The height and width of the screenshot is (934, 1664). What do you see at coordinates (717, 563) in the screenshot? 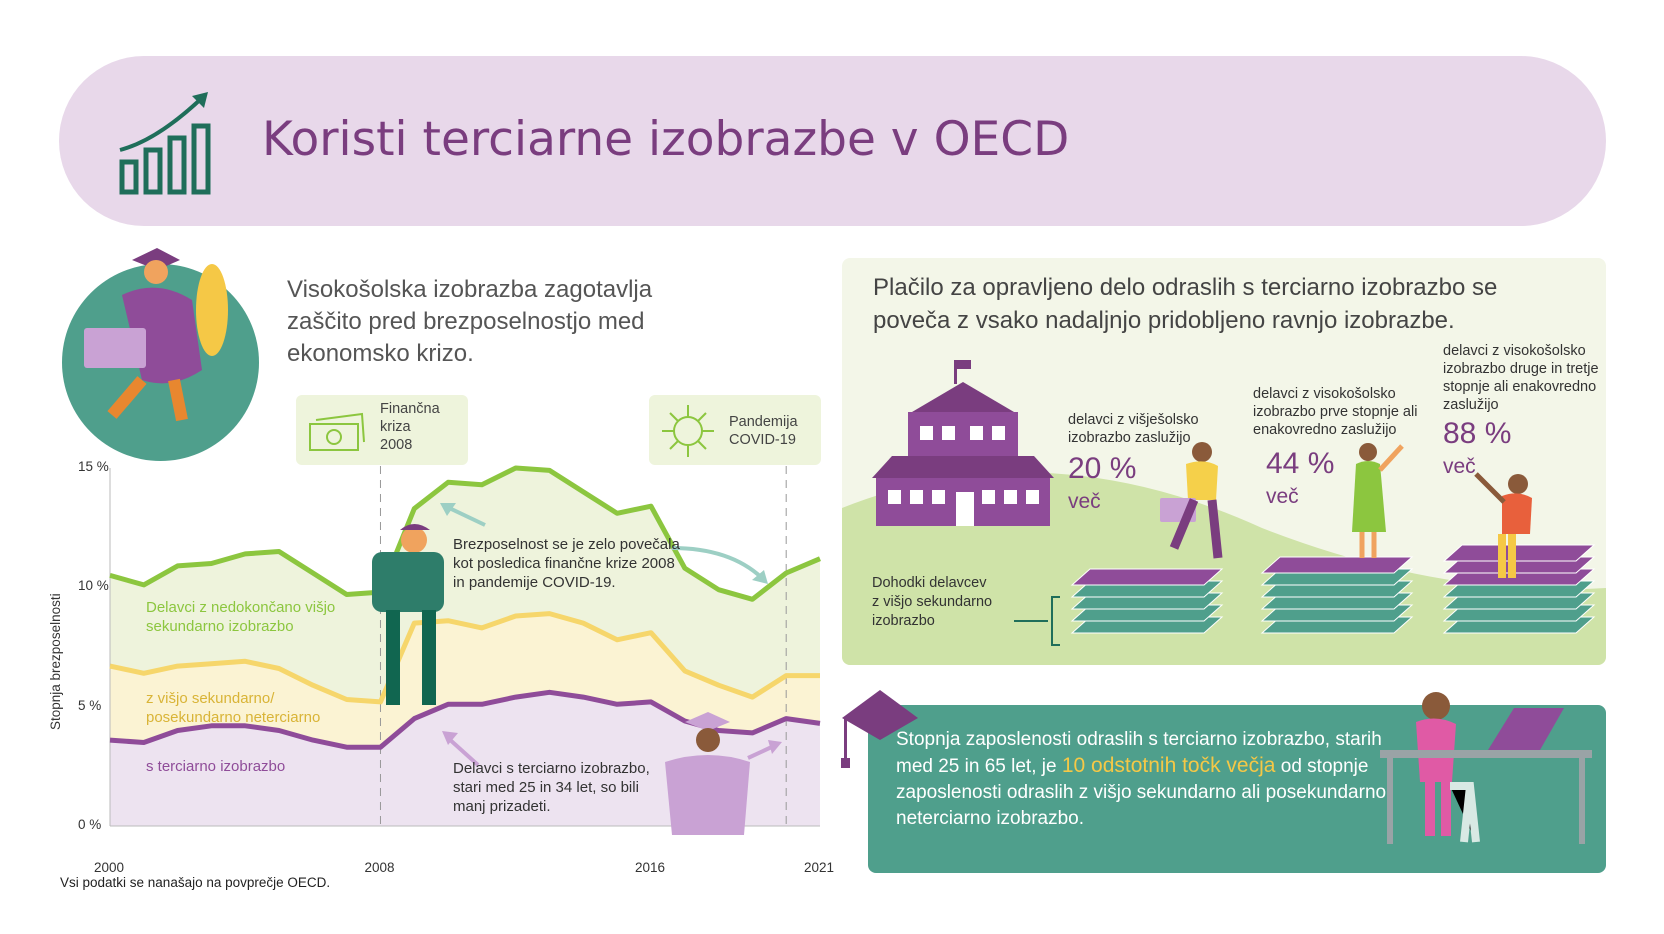
I see `arrow-covid-annotation` at bounding box center [717, 563].